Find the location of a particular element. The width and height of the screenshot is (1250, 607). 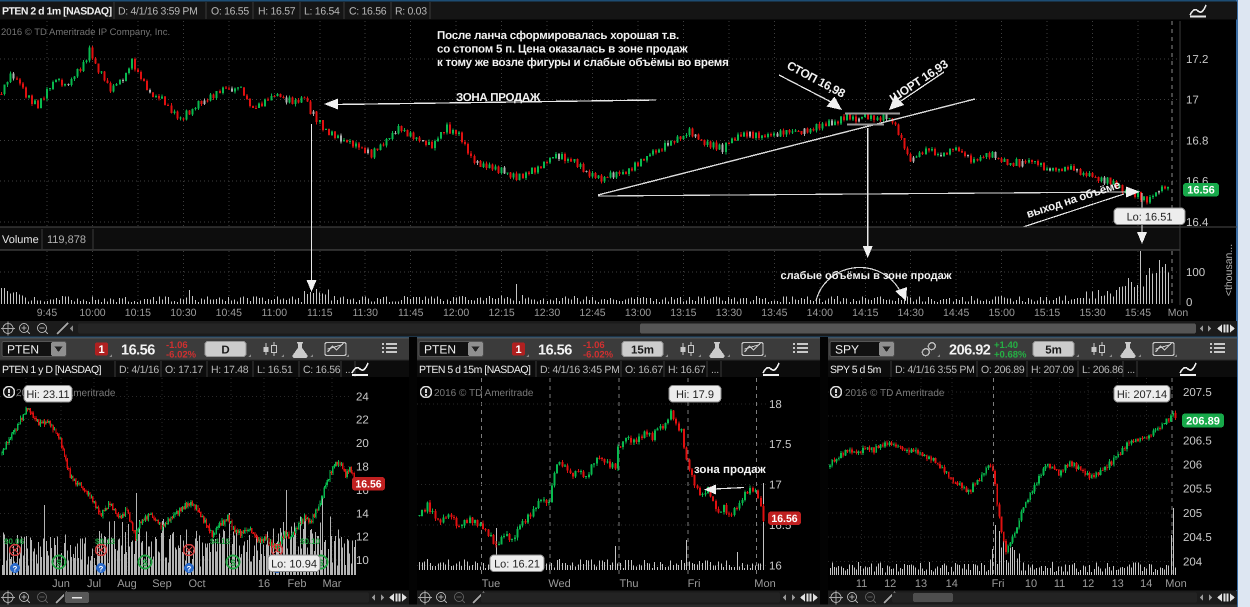

svg-text: Thu is located at coordinates (629, 584).